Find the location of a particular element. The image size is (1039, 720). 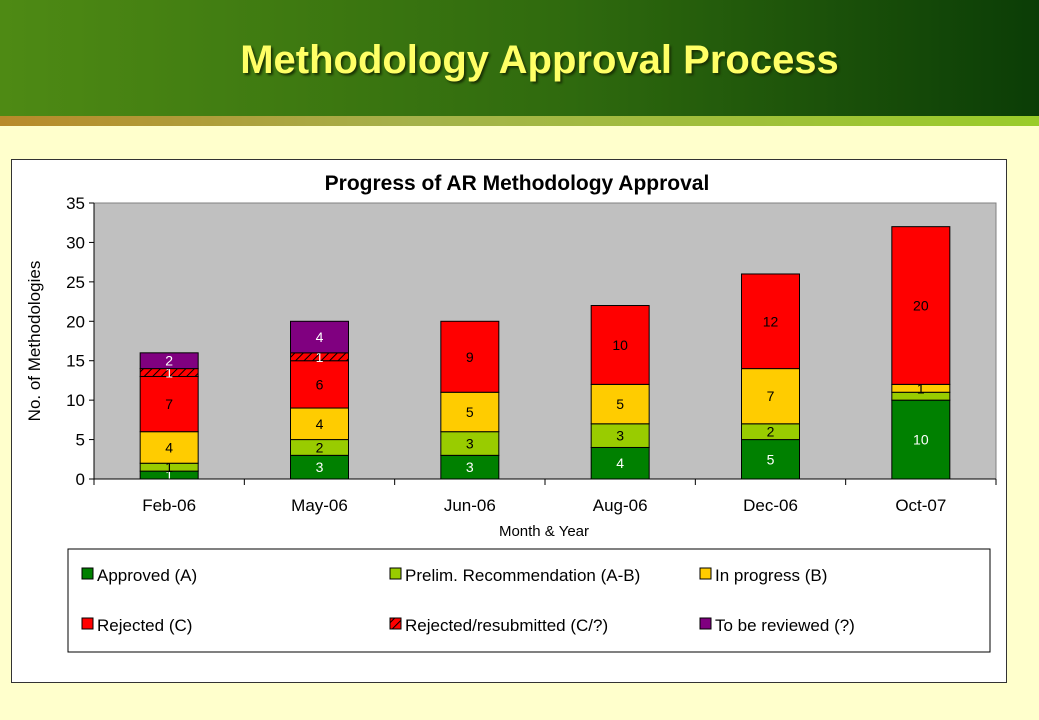

x-tick-label: May-06 is located at coordinates (319, 505).